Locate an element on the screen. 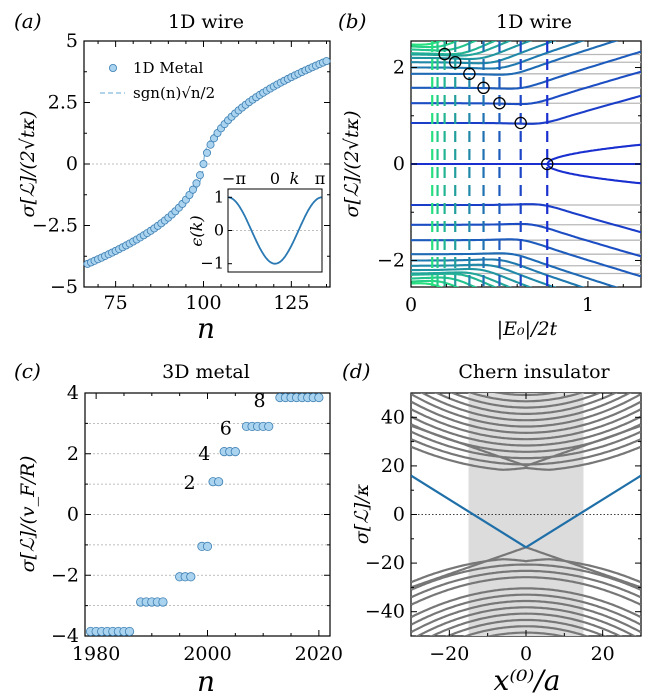 The height and width of the screenshot is (698, 654). split-curve is located at coordinates (593, 174).